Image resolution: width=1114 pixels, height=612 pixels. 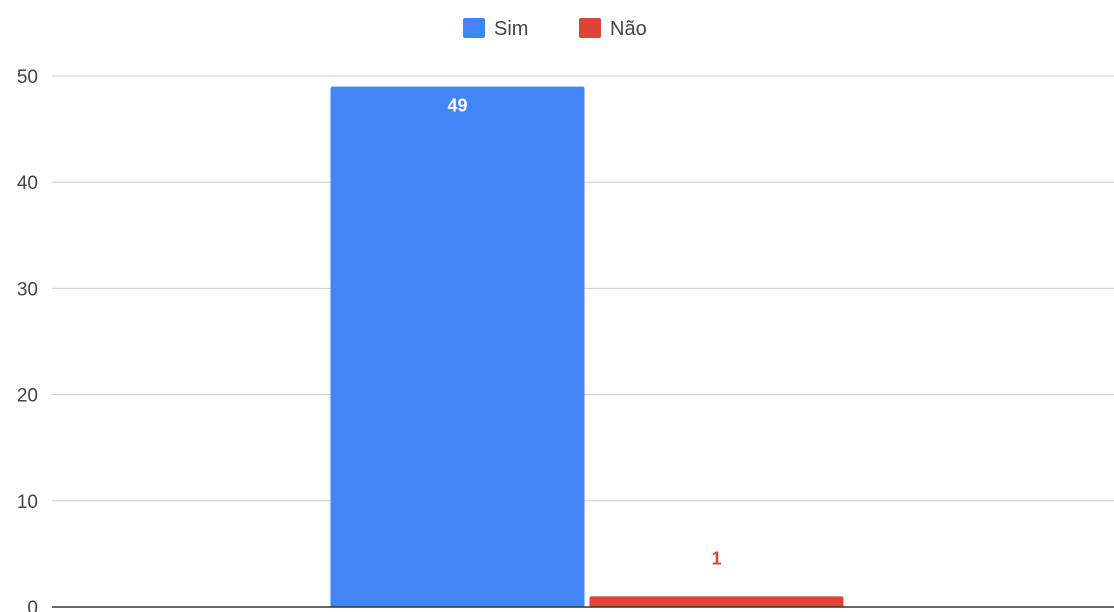 I want to click on bar-nao, so click(x=716, y=601).